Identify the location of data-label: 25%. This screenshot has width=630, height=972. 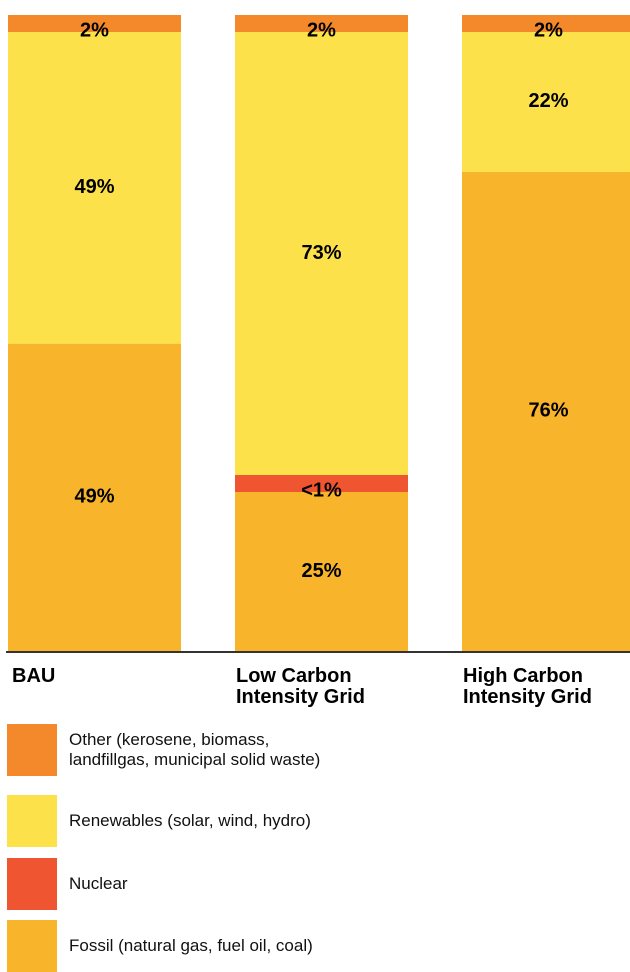
(321, 571).